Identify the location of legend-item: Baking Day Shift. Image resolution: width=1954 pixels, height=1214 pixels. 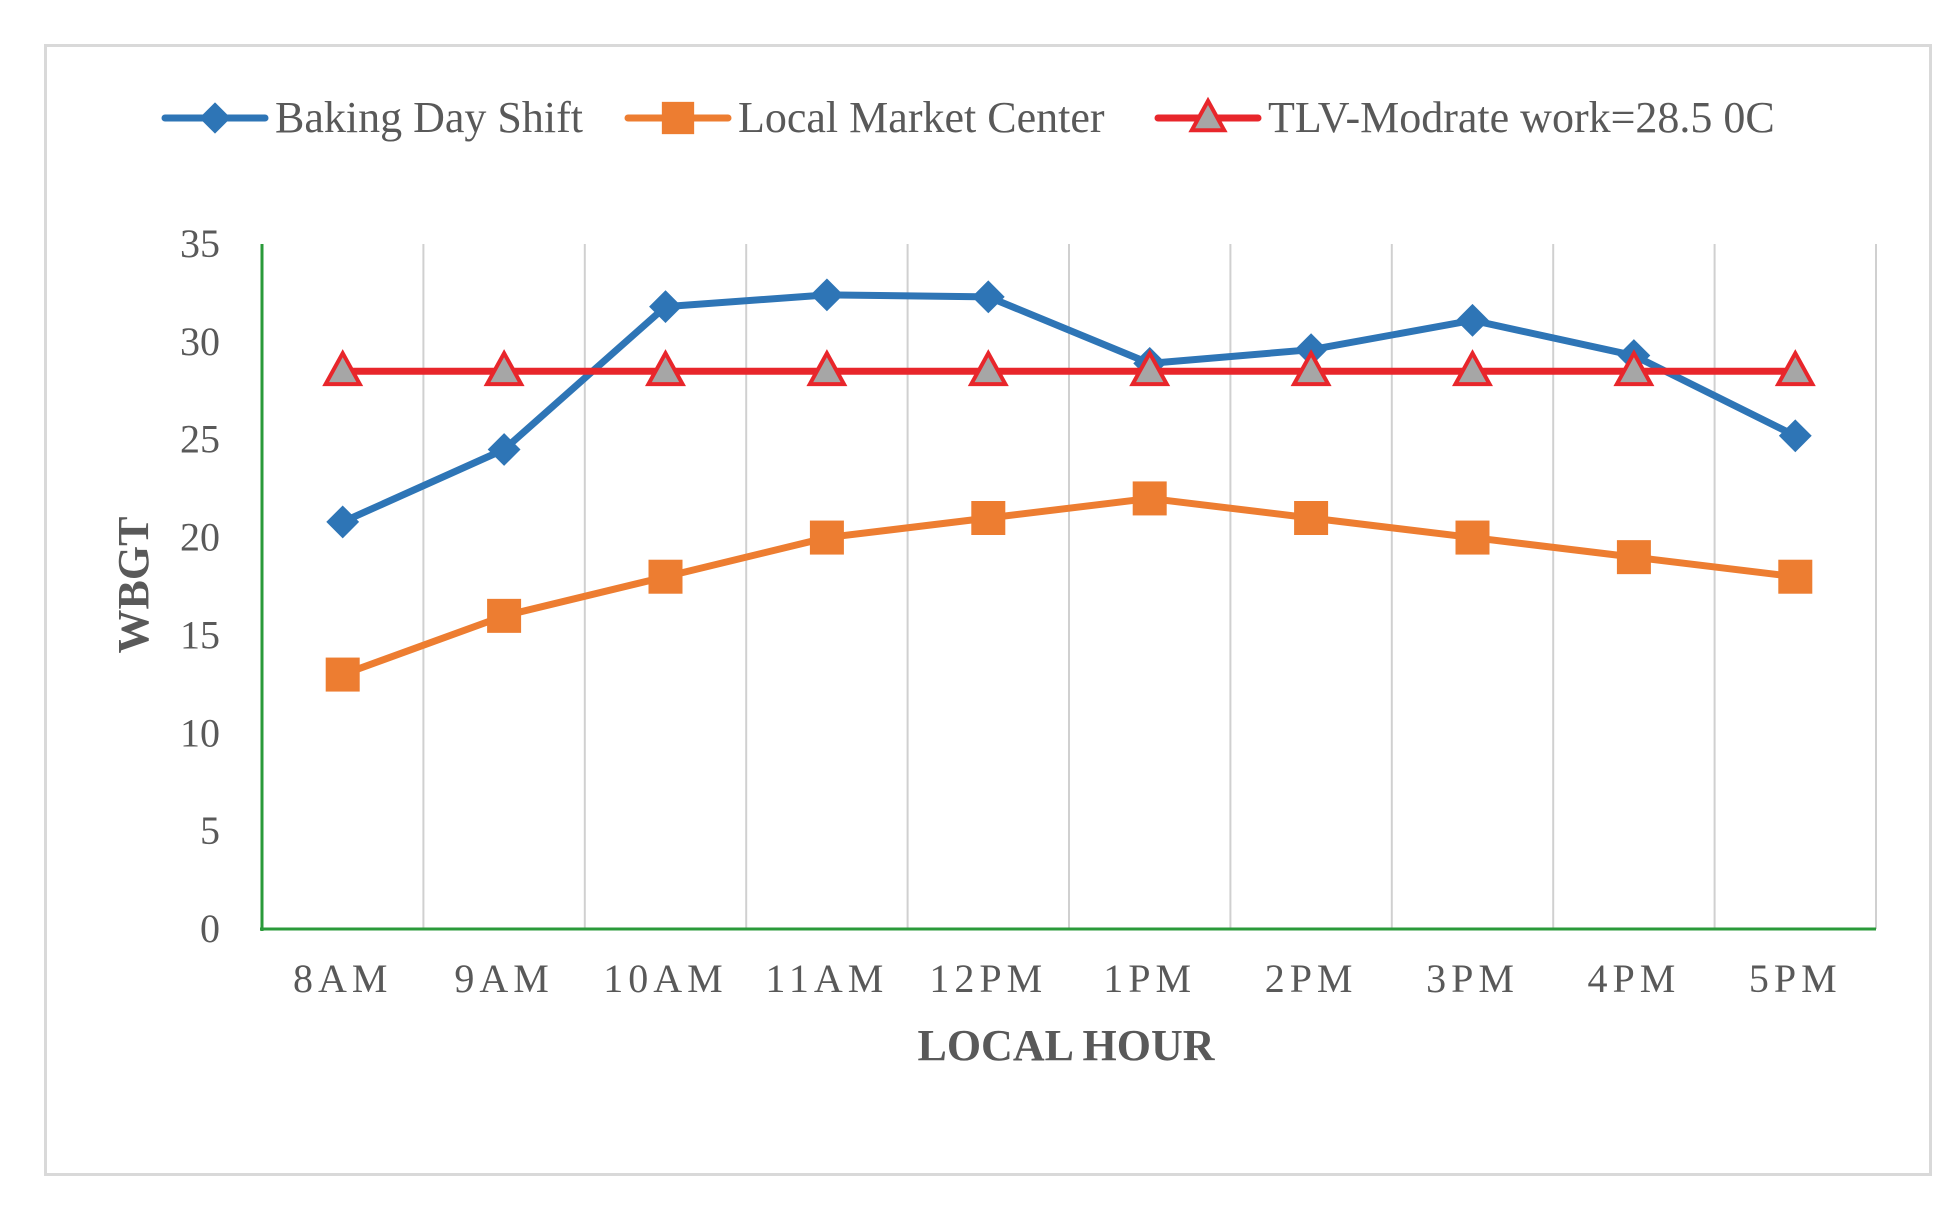
(372, 117).